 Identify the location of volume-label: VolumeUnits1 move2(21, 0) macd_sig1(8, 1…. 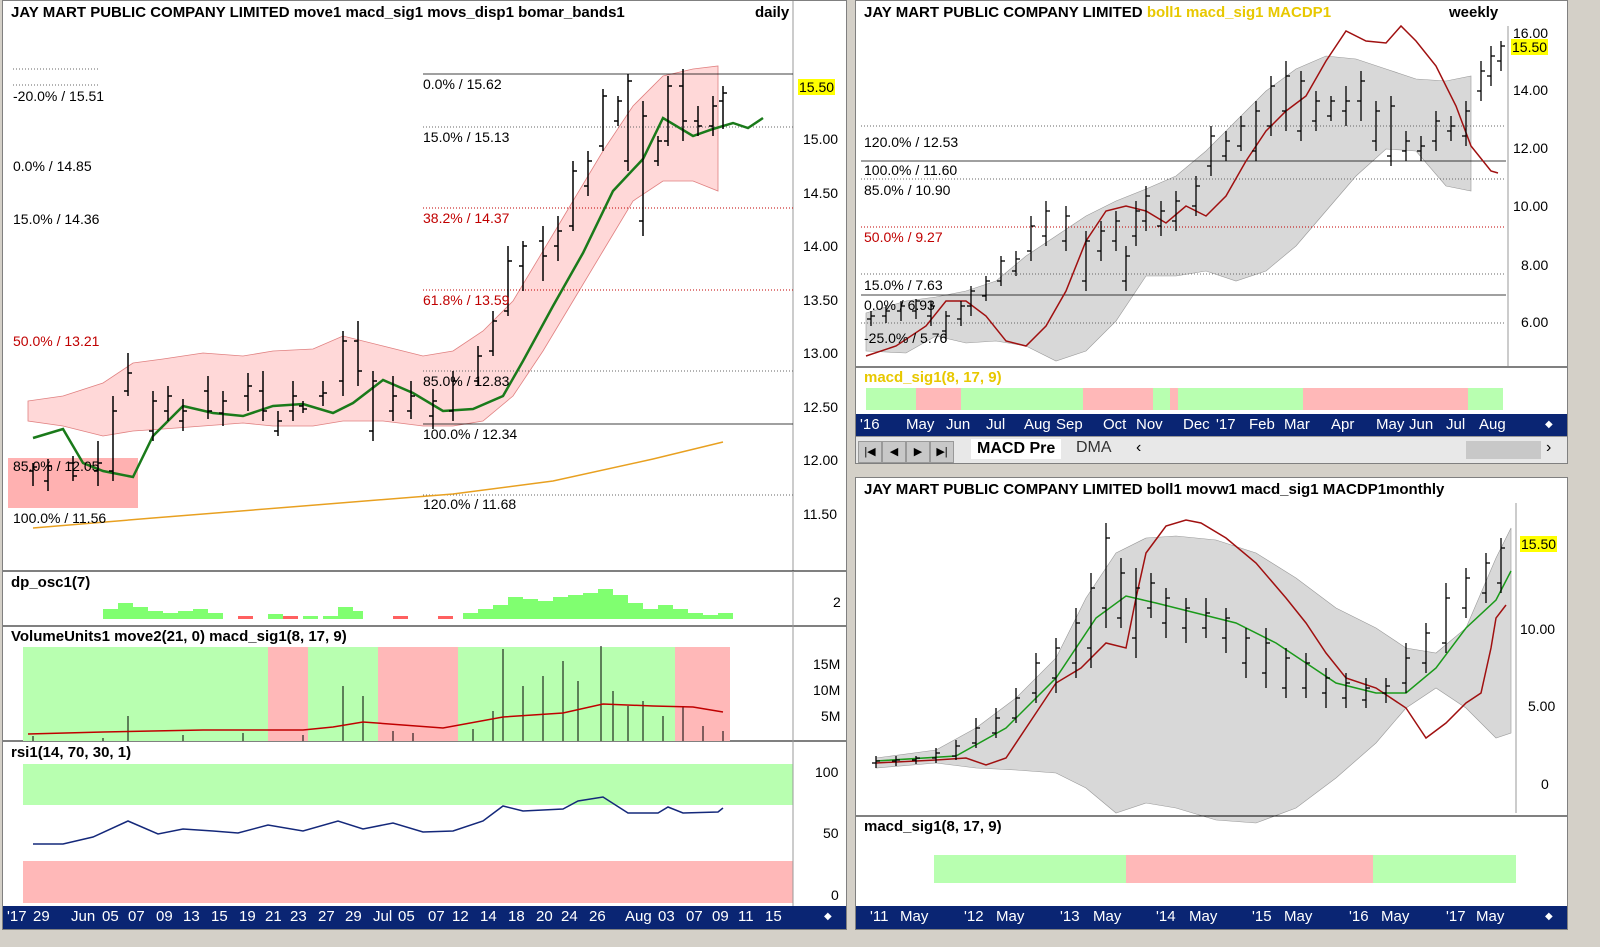
(179, 636).